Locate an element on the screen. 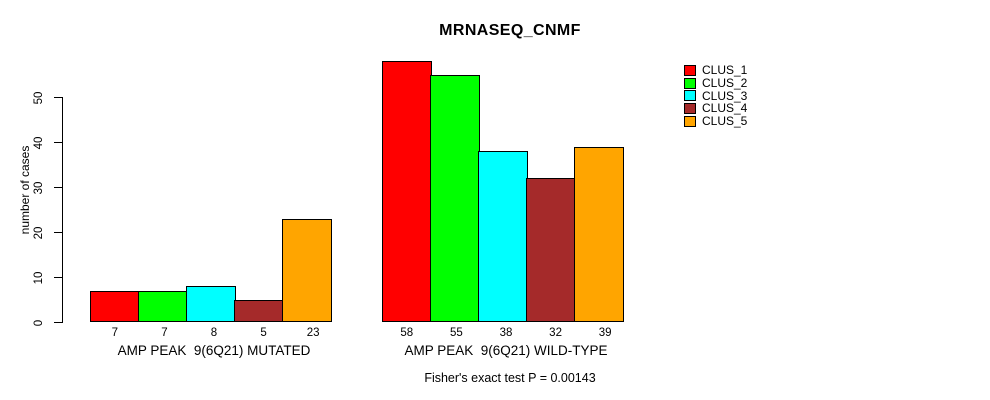 This screenshot has height=400, width=990. legend-row: CLUS_4 is located at coordinates (715, 108).